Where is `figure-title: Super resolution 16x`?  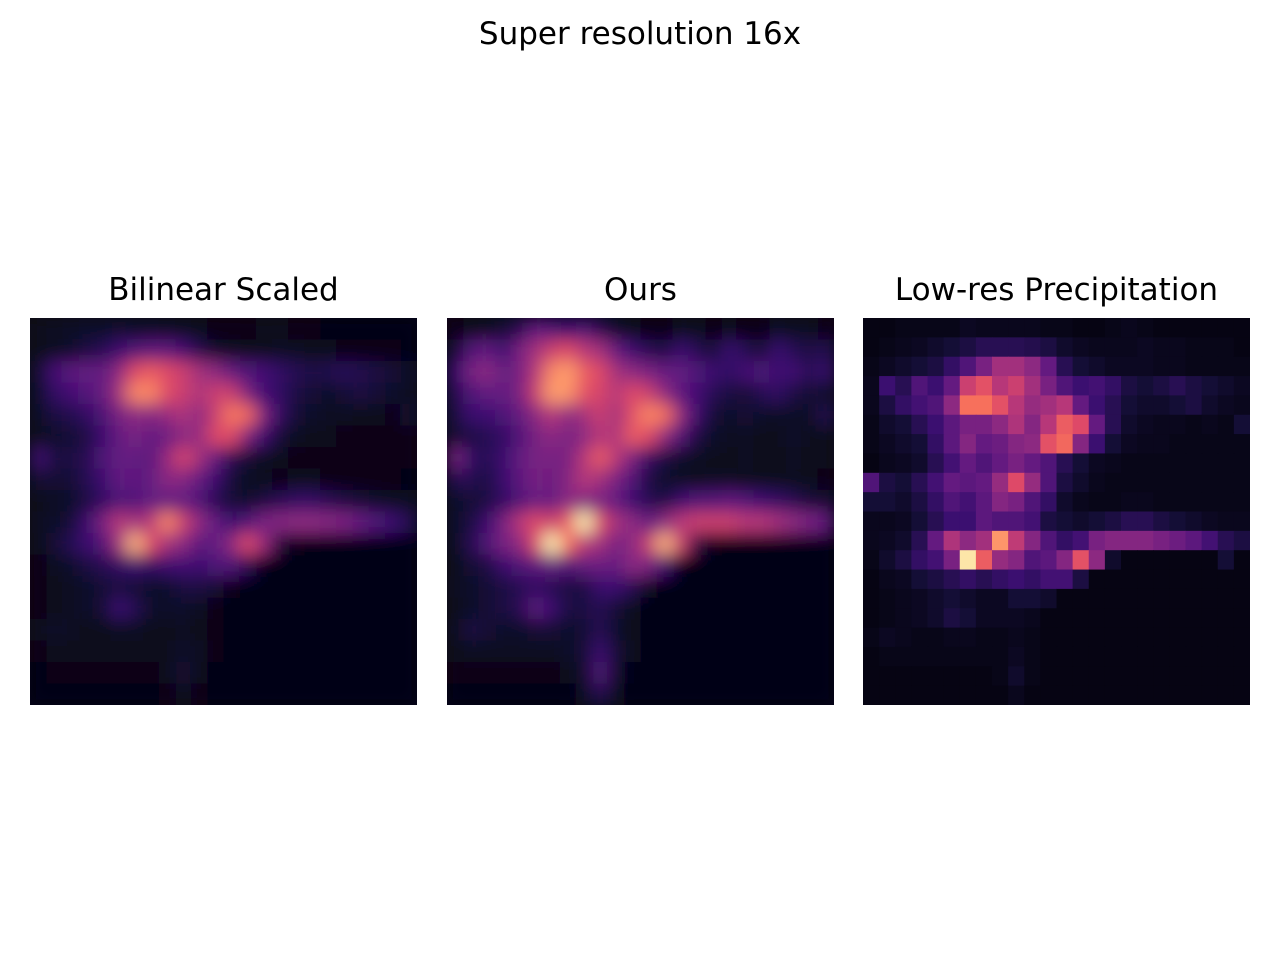
figure-title: Super resolution 16x is located at coordinates (640, 34).